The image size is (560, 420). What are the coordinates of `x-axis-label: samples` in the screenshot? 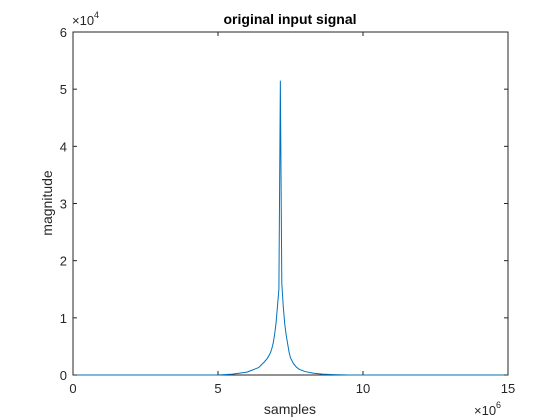 It's located at (290, 409).